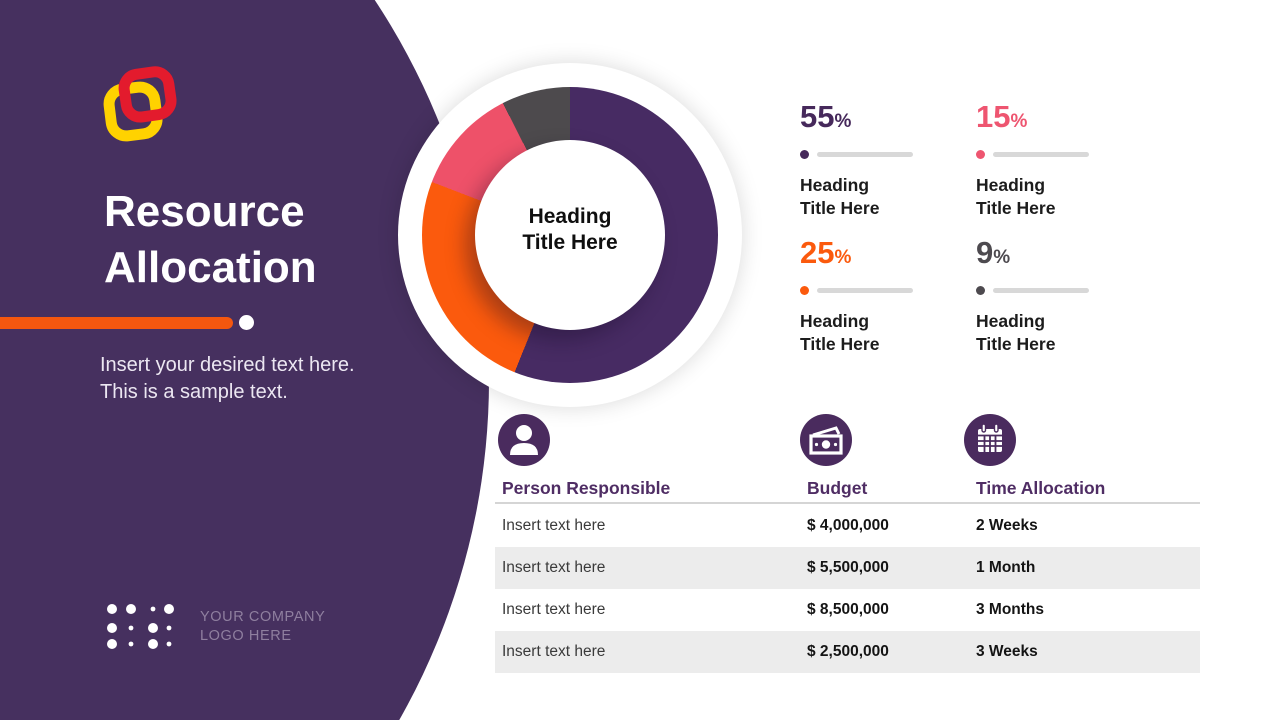  Describe the element at coordinates (993, 252) in the screenshot. I see `stat-value: 9%` at that location.